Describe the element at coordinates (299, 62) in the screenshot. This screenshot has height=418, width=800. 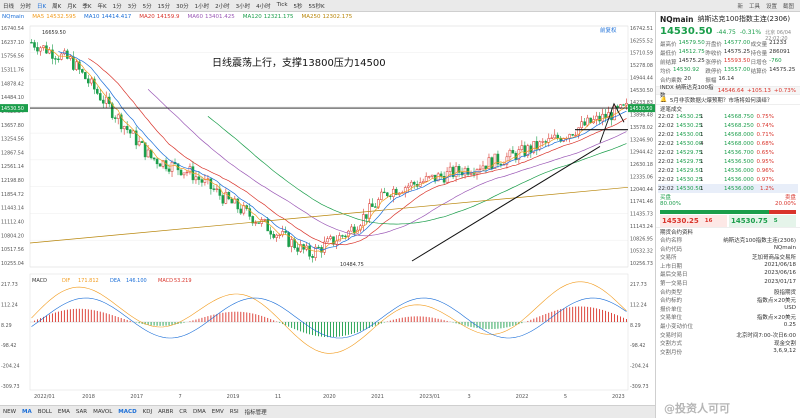
I see `chart-annotation: 日线震荡上行，支撑13800压力14500` at that location.